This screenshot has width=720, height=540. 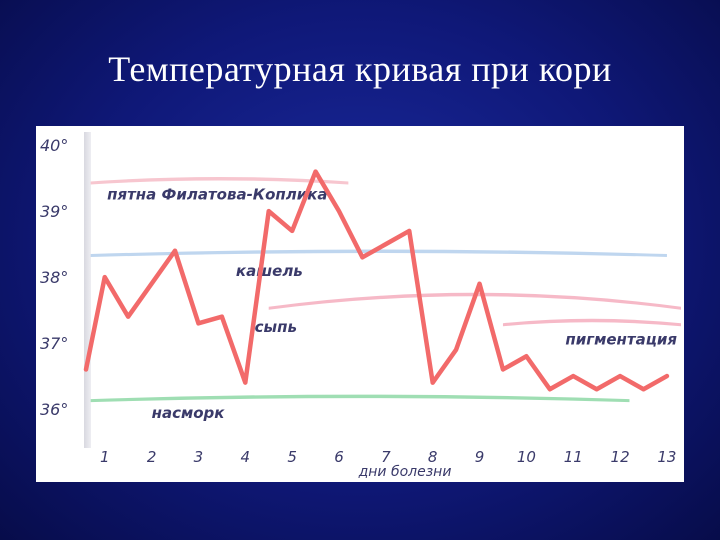 What do you see at coordinates (246, 457) in the screenshot?
I see `x-tick-label: 4` at bounding box center [246, 457].